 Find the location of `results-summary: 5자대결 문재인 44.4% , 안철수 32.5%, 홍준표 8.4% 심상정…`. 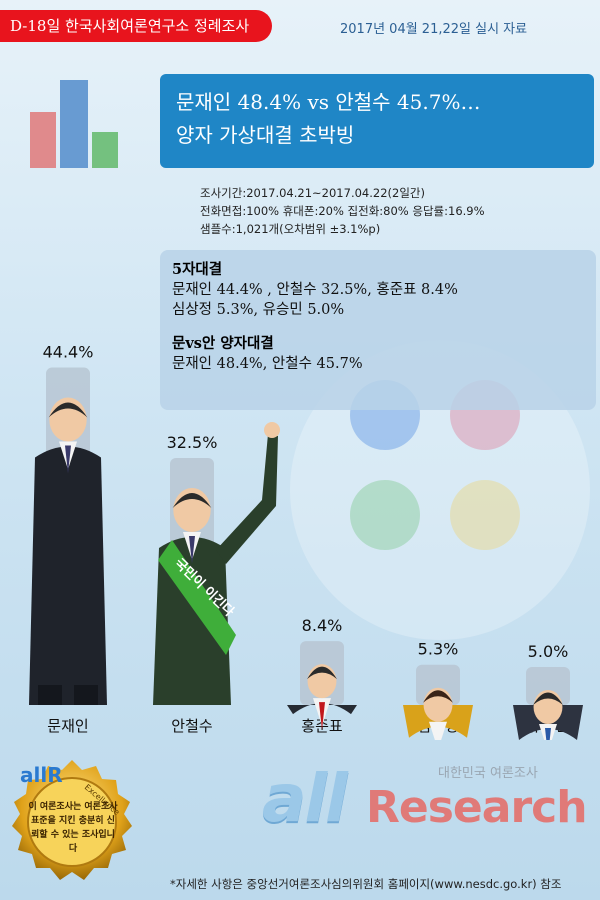

results-summary: 5자대결 문재인 44.4% , 안철수 32.5%, 홍준표 8.4% 심상정… is located at coordinates (378, 330).